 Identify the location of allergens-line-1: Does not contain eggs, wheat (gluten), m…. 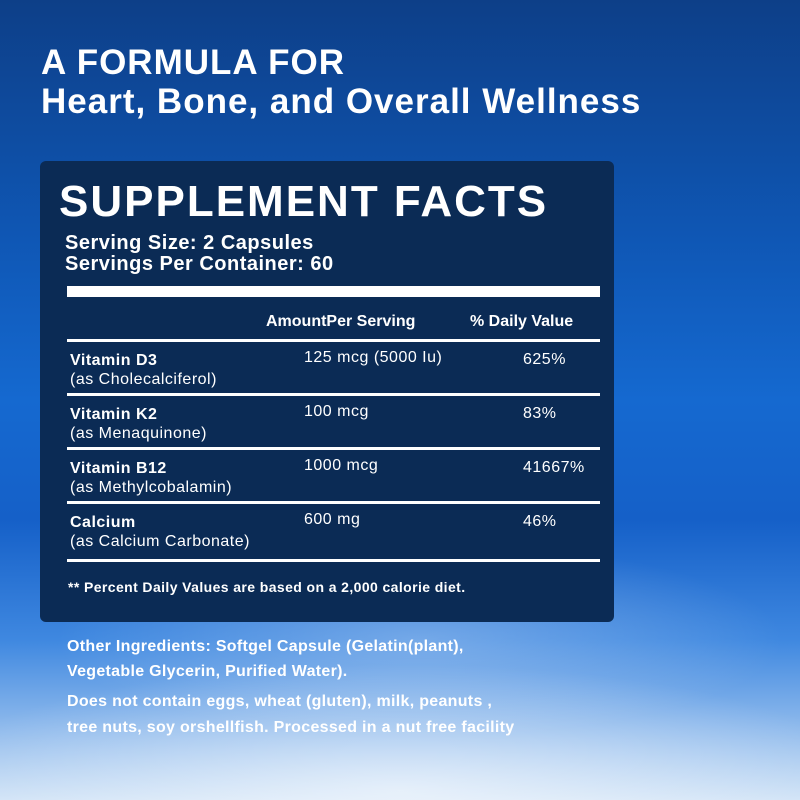
(280, 701).